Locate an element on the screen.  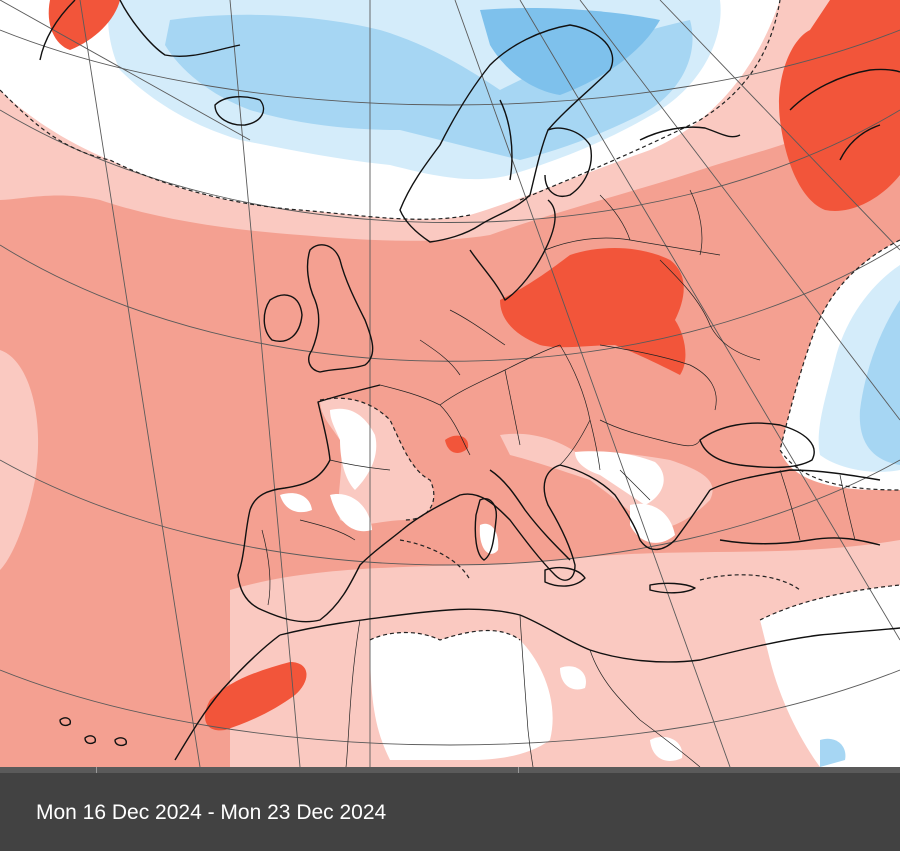
neutral-greece is located at coordinates (652, 523).